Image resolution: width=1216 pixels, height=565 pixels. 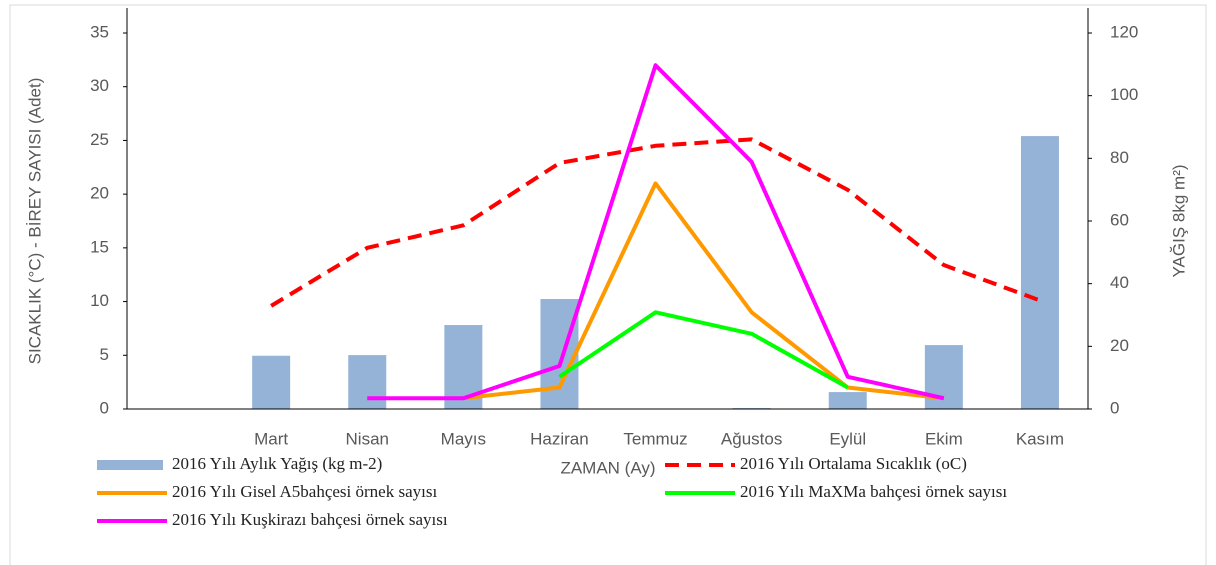 I want to click on x-tick-label: Nisan, so click(x=367, y=438).